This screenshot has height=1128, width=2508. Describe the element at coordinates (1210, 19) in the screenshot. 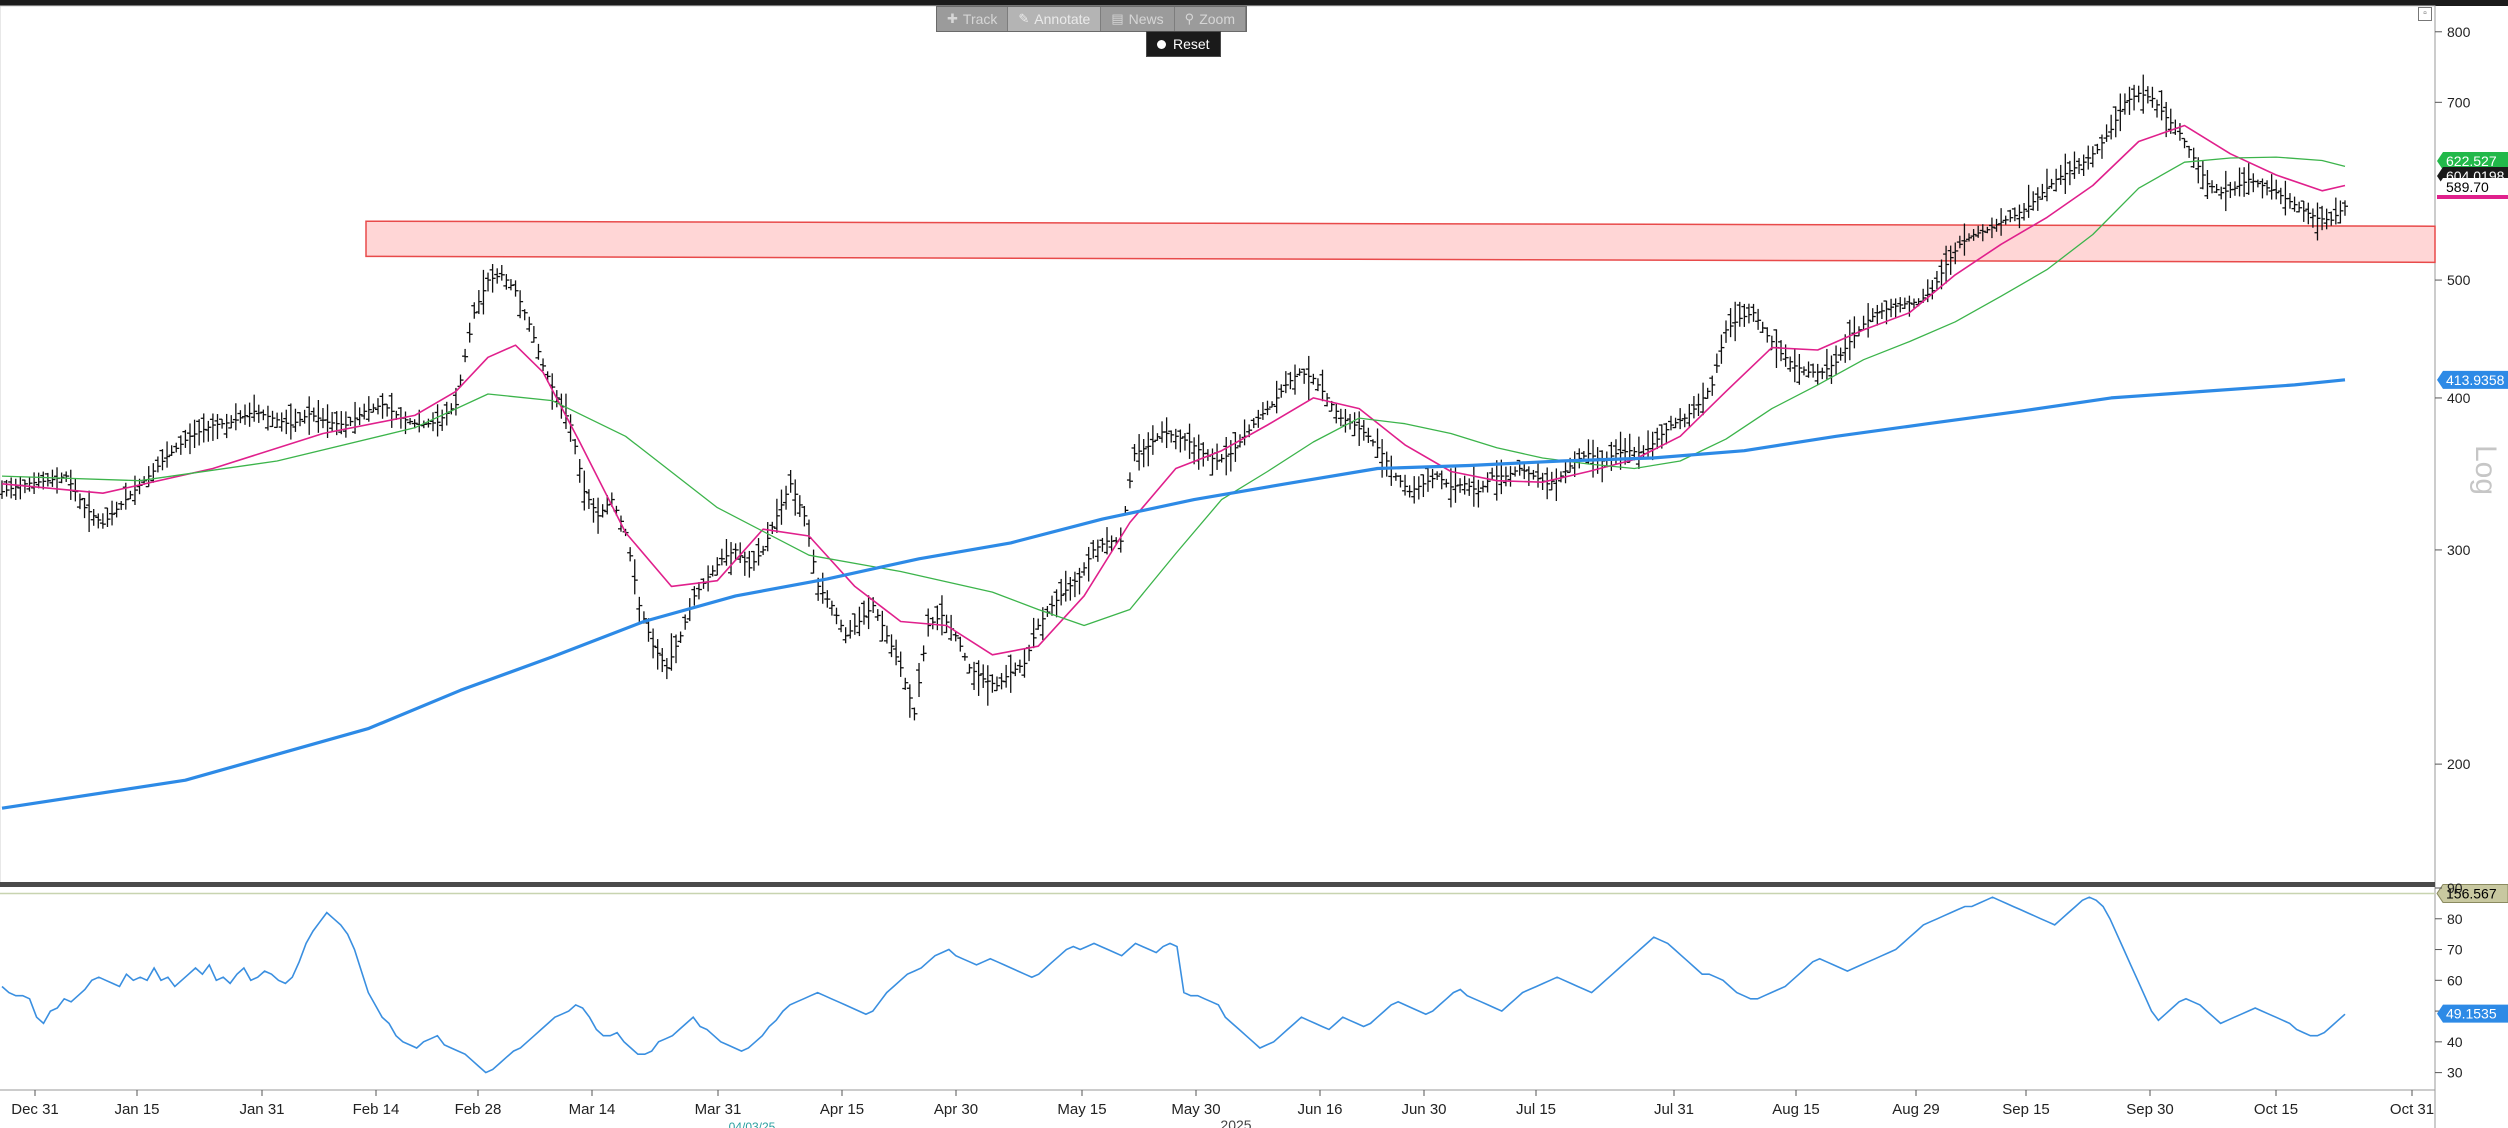

I see `zoom-button: ⚲ Zoom` at that location.